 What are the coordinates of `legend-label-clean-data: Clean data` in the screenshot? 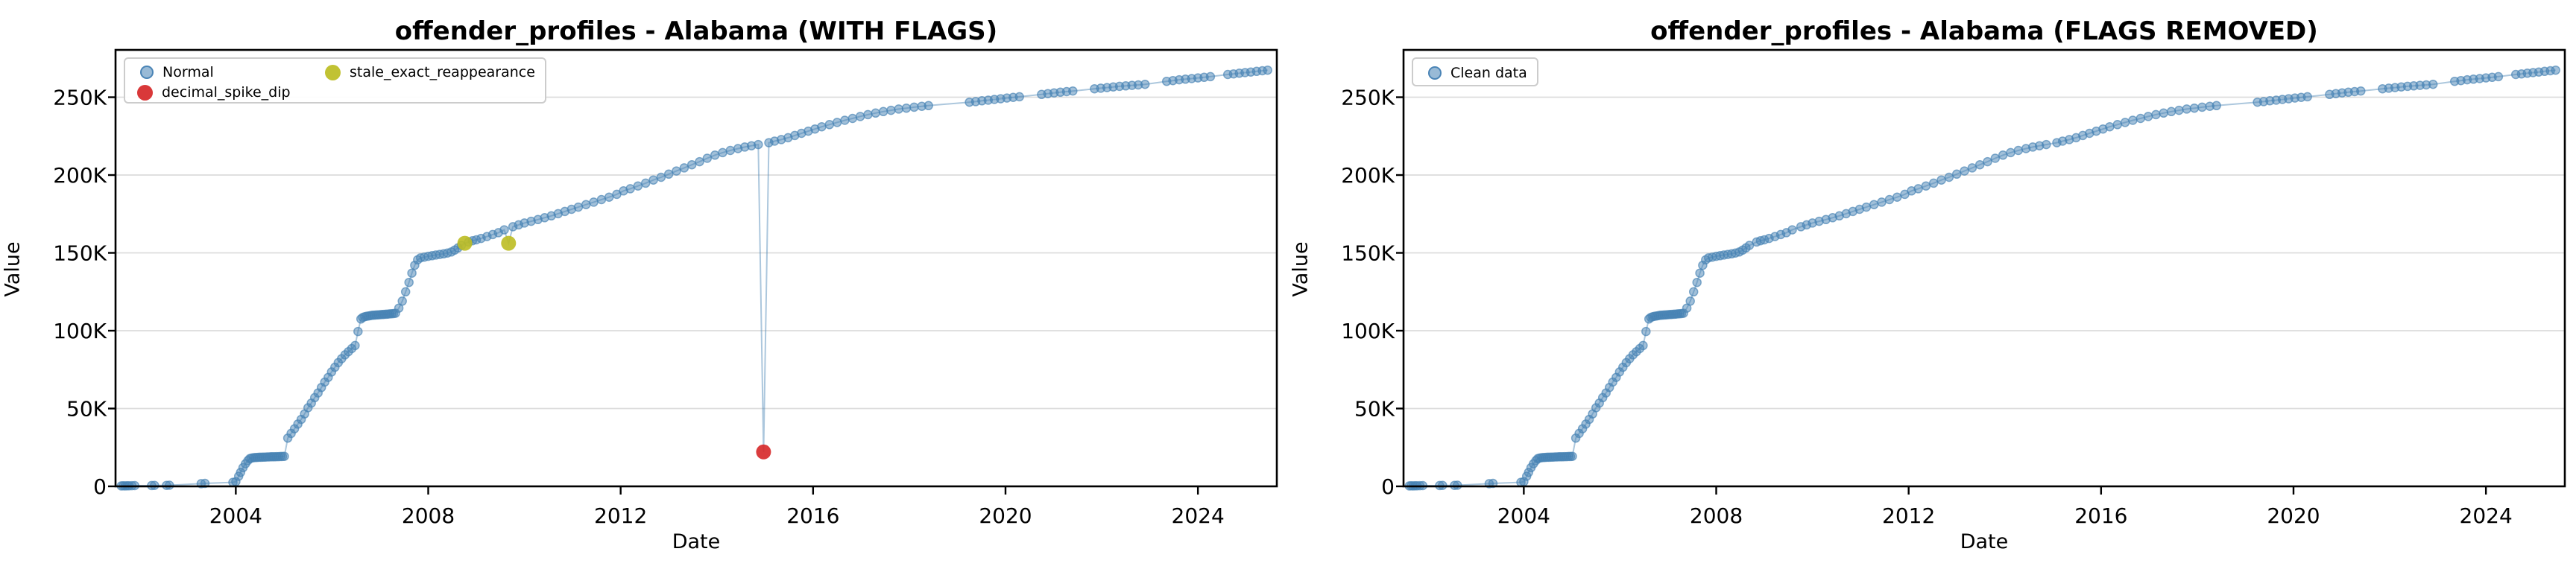 It's located at (1488, 73).